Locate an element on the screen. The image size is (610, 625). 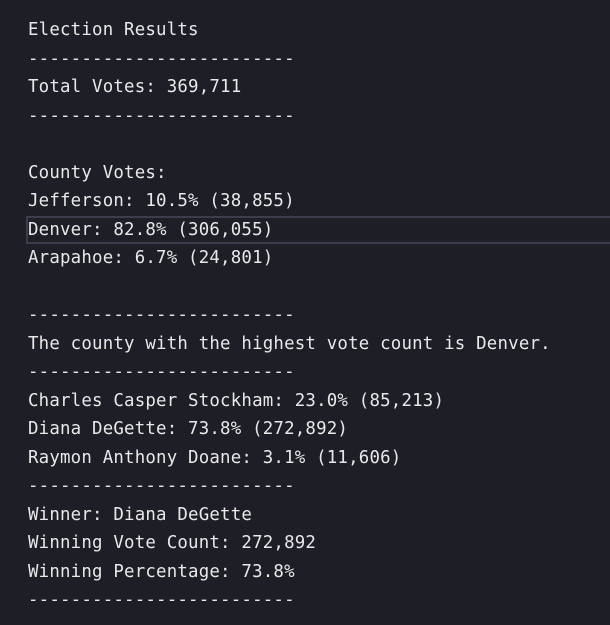
output-line-county-denver: Denver: 82.8% (306,055) is located at coordinates (318, 230).